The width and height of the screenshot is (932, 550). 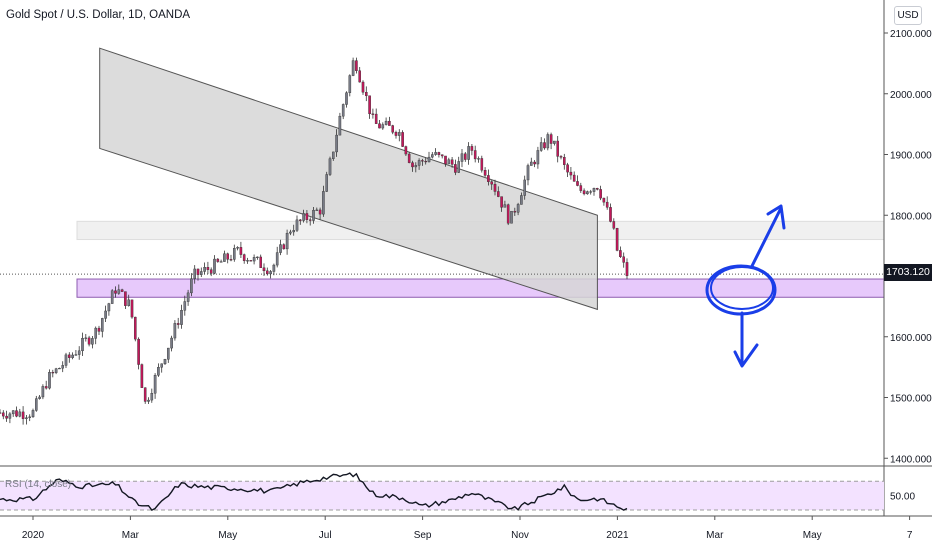 I want to click on rsi-band, so click(x=442, y=495).